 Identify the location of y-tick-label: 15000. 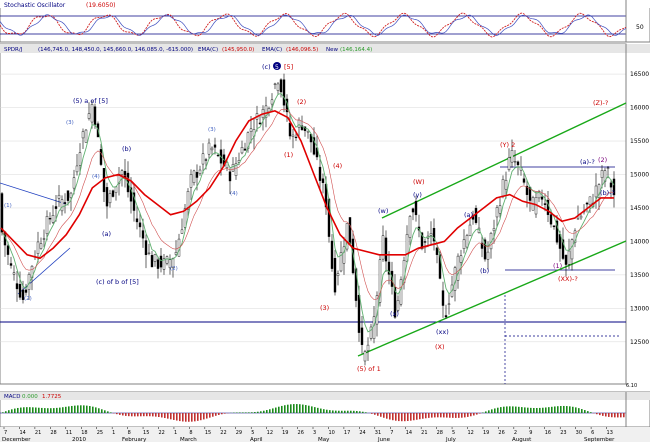
(639, 174).